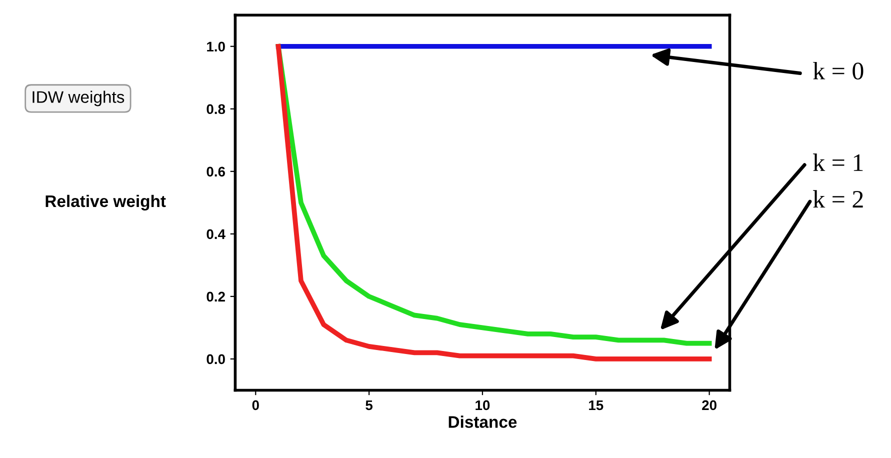 Image resolution: width=891 pixels, height=458 pixels. Describe the element at coordinates (215, 359) in the screenshot. I see `y-tick-label: 0.0` at that location.